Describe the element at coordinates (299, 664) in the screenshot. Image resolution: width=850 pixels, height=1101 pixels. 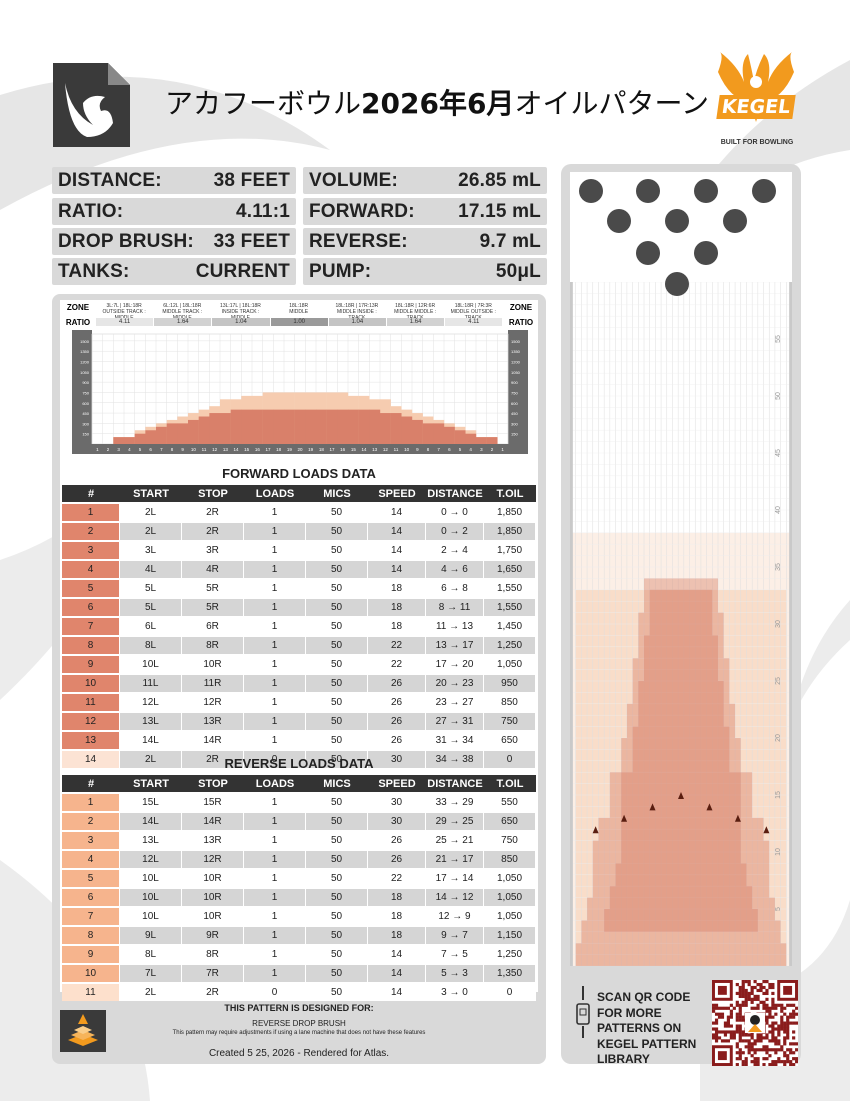
I see `table-row: 9 10L 10R 1 50 22 17 → 20 1,050` at that location.